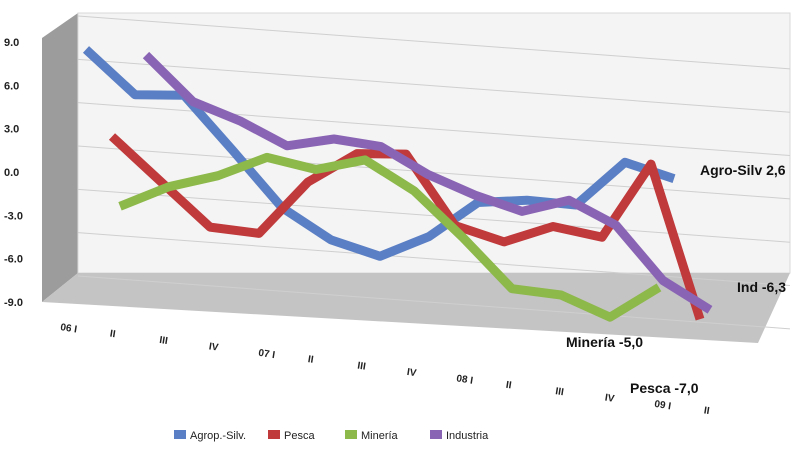  I want to click on y-tick-label: -3.0, so click(13, 216).